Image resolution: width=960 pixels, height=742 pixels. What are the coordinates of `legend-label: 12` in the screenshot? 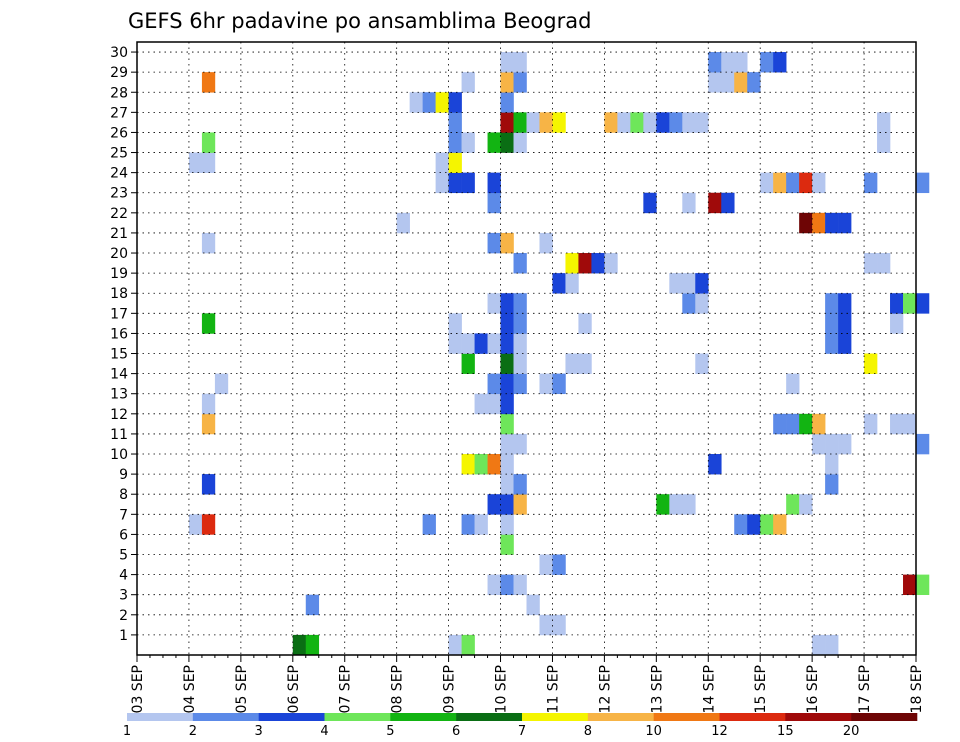 It's located at (719, 731).